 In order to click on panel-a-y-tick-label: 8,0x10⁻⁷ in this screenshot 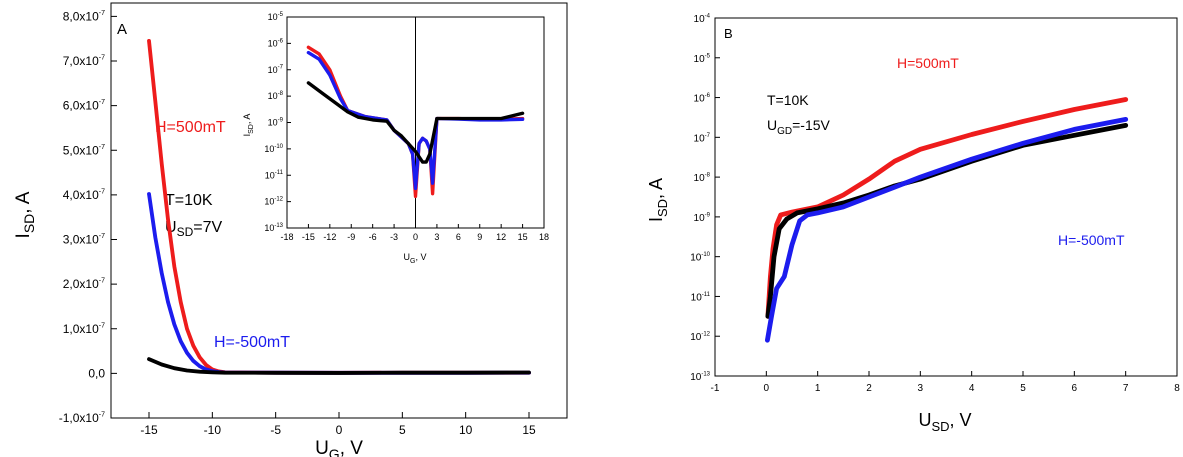, I will do `click(84, 16)`.